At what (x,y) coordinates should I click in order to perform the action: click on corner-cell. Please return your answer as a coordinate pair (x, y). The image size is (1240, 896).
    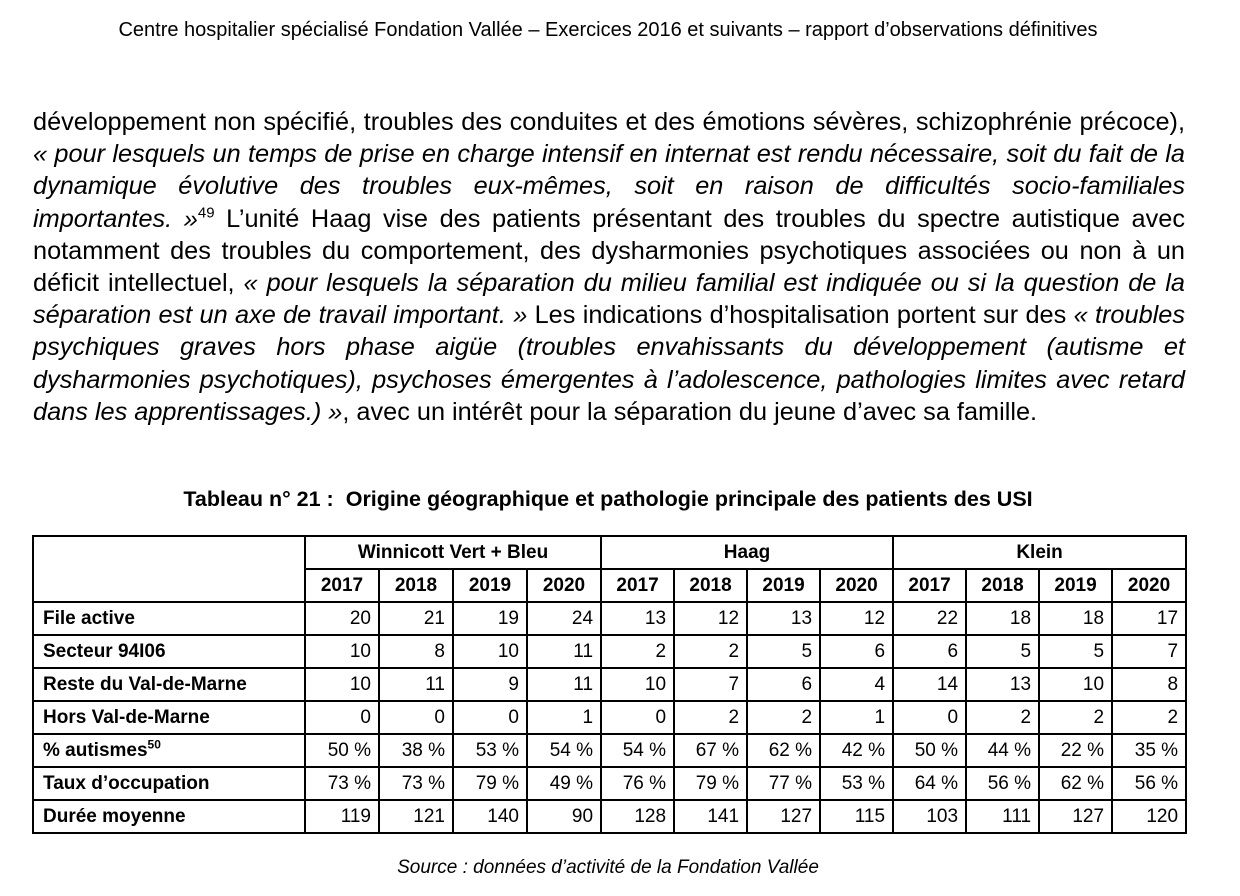
    Looking at the image, I should click on (169, 569).